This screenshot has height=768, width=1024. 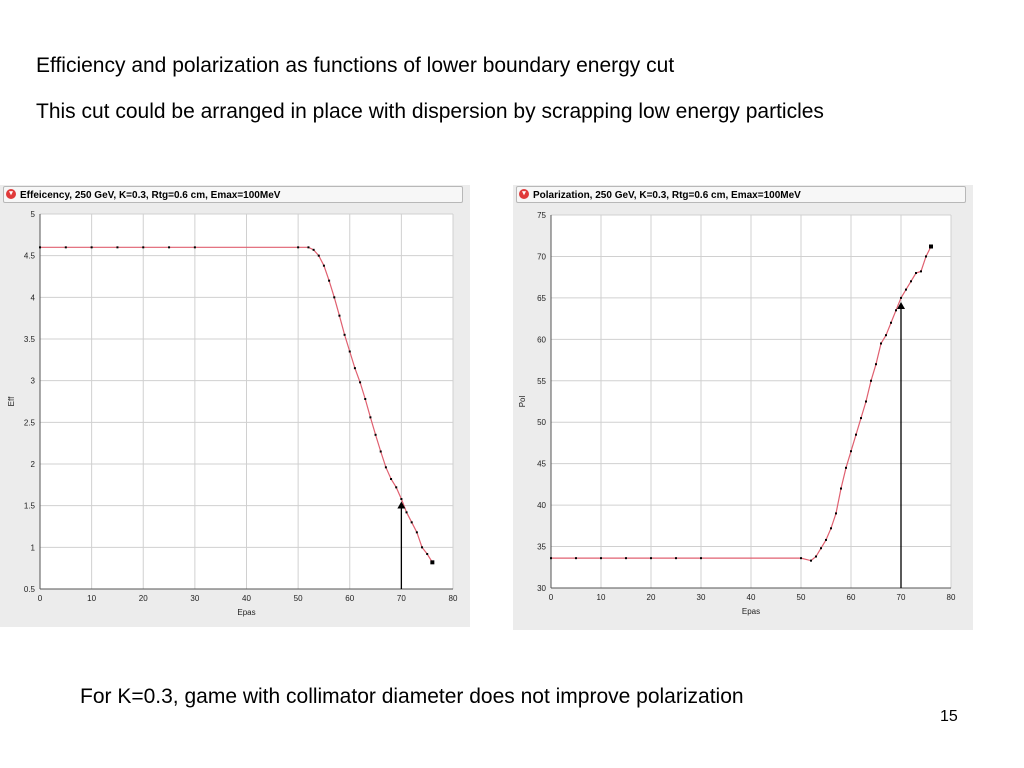 What do you see at coordinates (541, 381) in the screenshot?
I see `pol-y-tick-label: 55` at bounding box center [541, 381].